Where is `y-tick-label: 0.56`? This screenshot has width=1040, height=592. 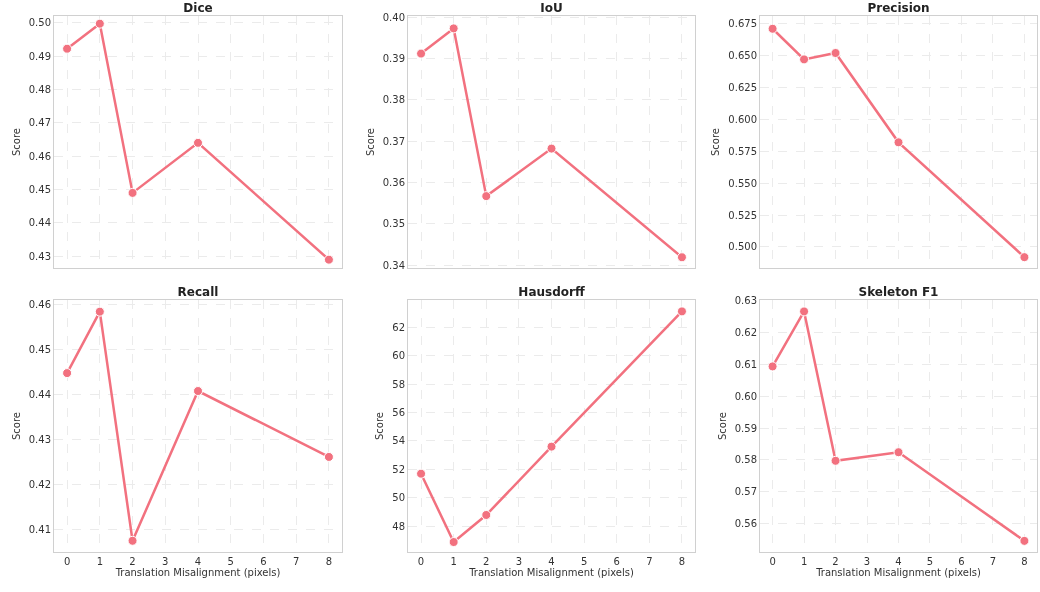 y-tick-label: 0.56 is located at coordinates (745, 523).